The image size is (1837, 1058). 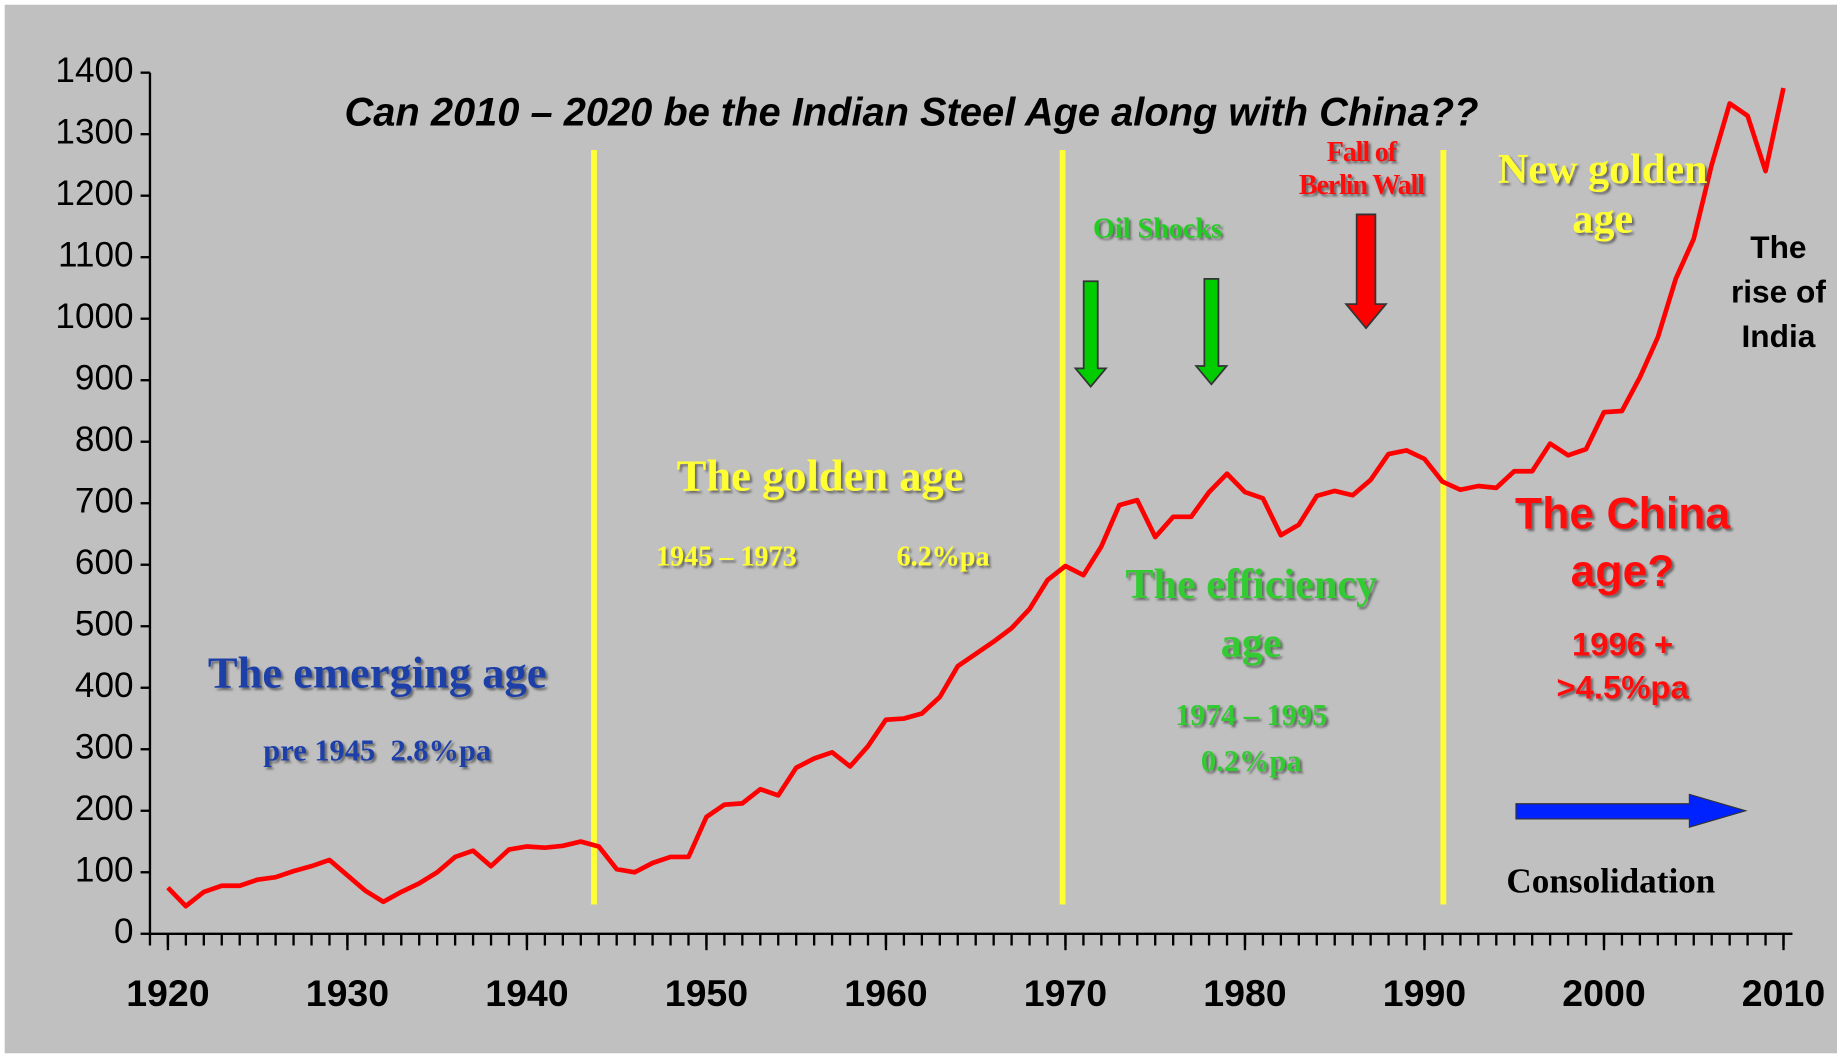 What do you see at coordinates (943, 556) in the screenshot?
I see `annotation: 6.2%pa` at bounding box center [943, 556].